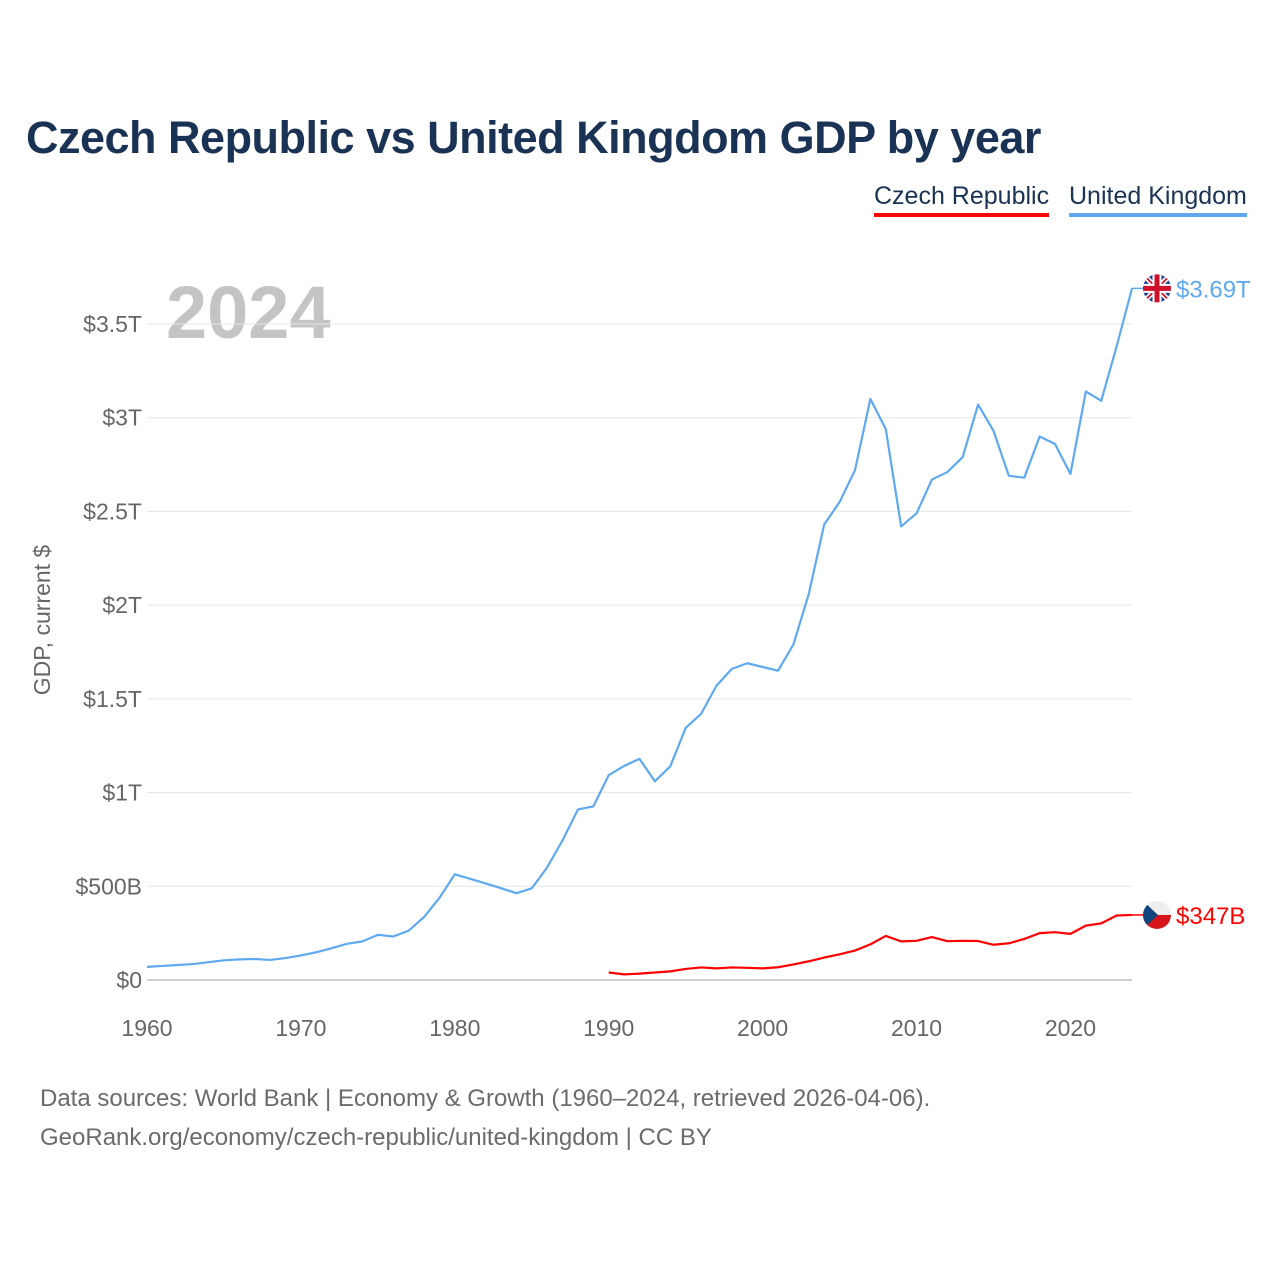  I want to click on x-tick-label: 1980, so click(454, 1028).